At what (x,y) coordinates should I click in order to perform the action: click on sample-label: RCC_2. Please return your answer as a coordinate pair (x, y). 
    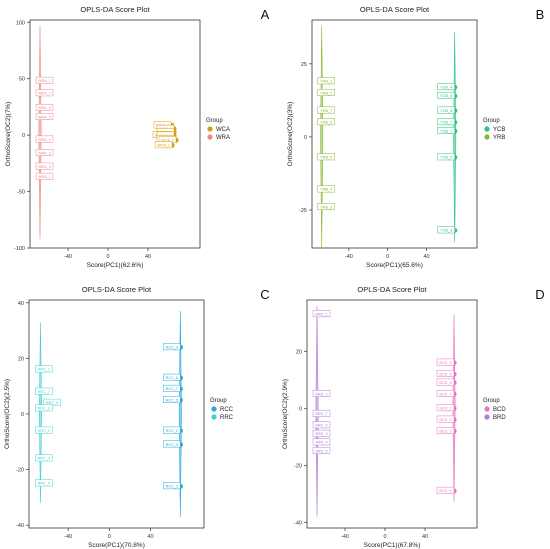
    Looking at the image, I should click on (172, 430).